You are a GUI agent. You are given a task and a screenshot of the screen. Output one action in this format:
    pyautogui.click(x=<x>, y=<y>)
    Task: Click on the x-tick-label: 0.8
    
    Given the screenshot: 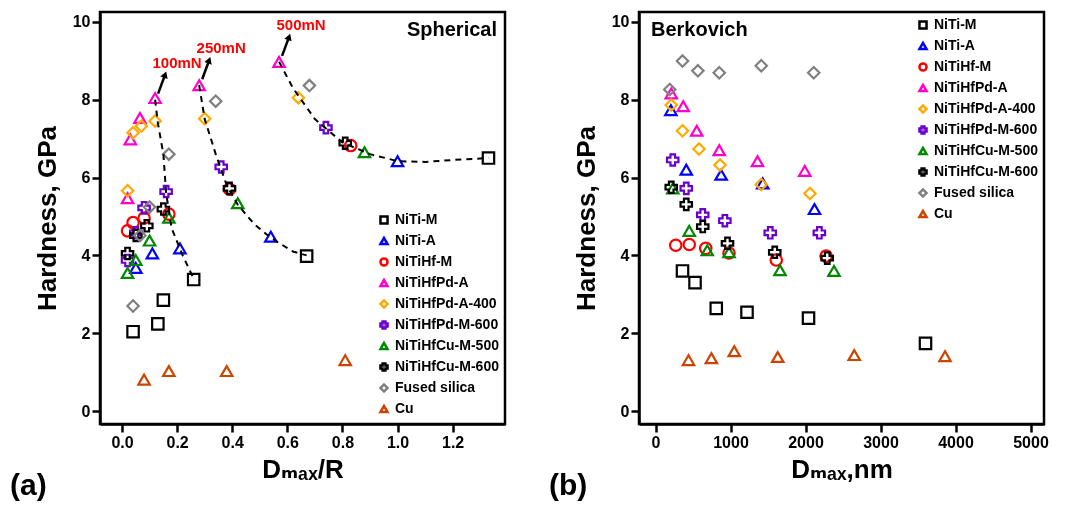 What is the action you would take?
    pyautogui.click(x=343, y=442)
    